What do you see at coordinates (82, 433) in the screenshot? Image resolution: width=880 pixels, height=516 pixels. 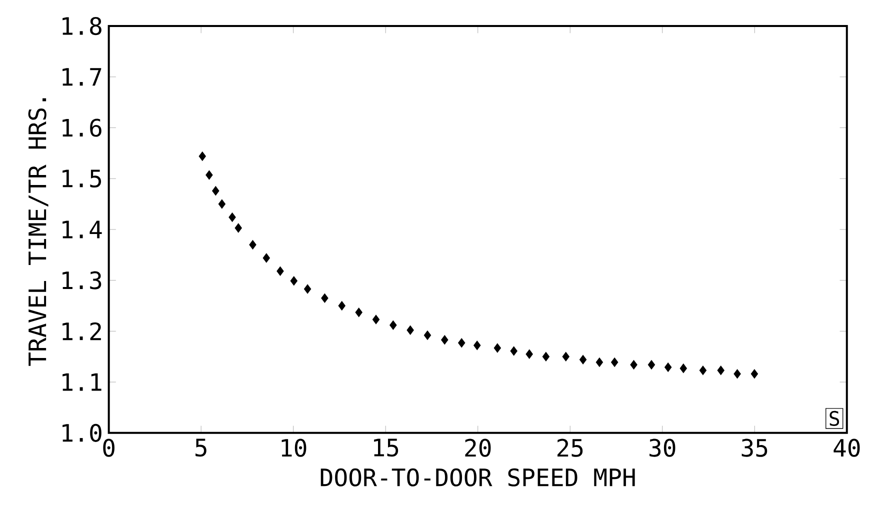 I see `y-tick-label: 1.0` at bounding box center [82, 433].